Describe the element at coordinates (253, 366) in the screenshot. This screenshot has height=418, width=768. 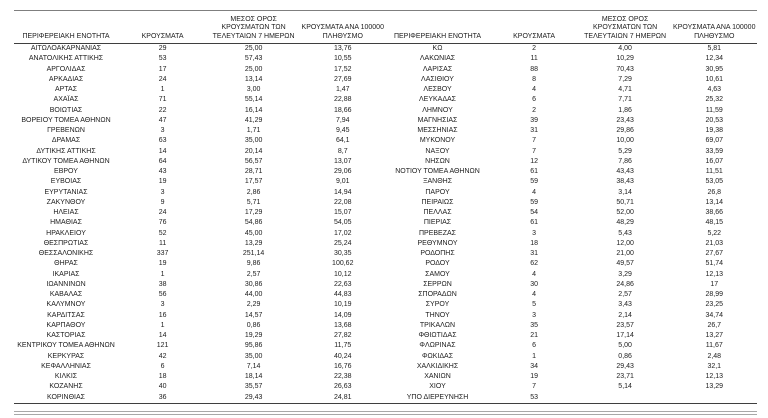
I see `avg7-cell: 7,14` at that location.